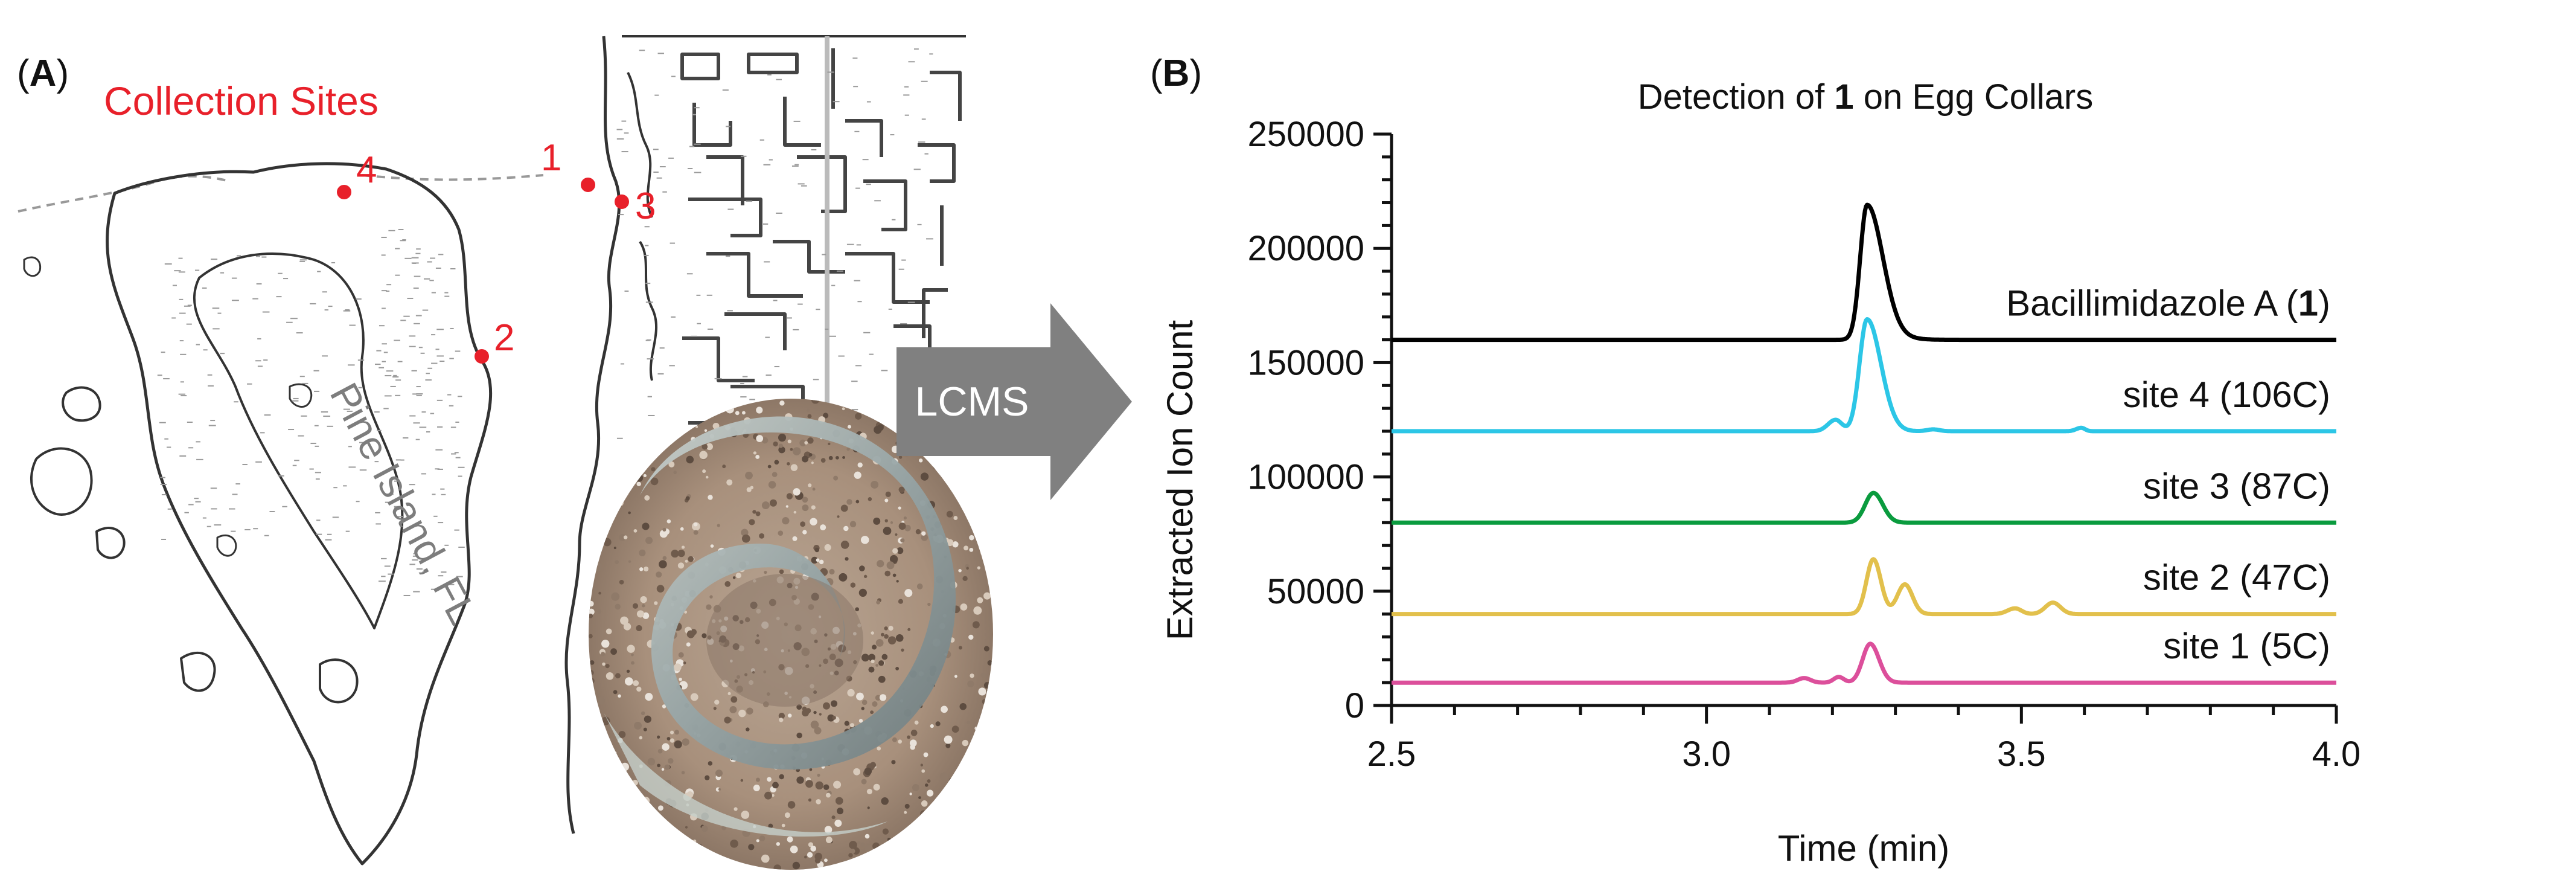  Describe the element at coordinates (482, 356) in the screenshot. I see `site-2-marker` at that location.